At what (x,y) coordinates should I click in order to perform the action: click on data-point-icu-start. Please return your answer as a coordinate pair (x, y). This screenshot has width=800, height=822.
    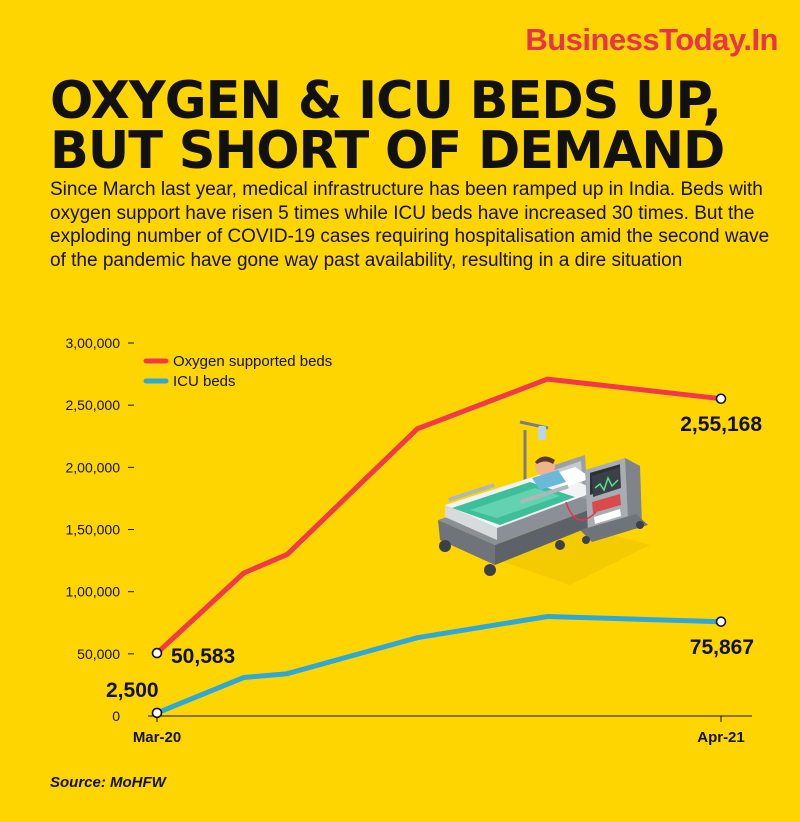
    Looking at the image, I should click on (157, 713).